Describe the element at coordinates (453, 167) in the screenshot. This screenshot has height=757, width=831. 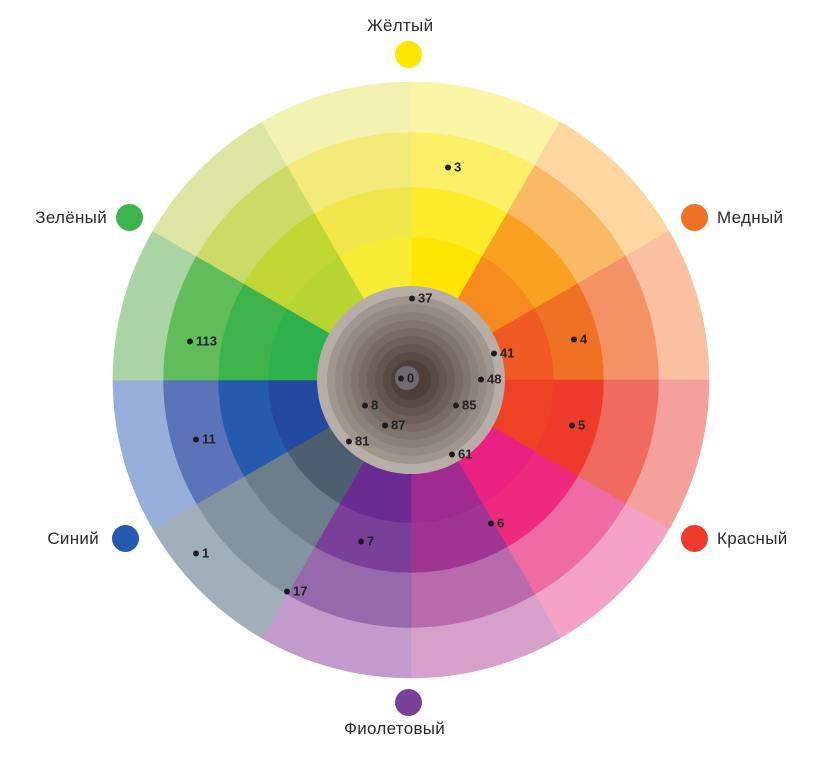
I see `marker-3: 3` at that location.